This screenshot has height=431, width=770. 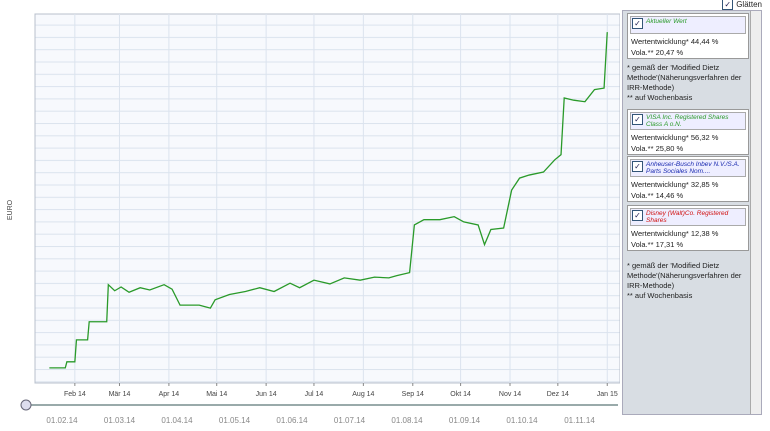 I want to click on slider-label: 01.08.14, so click(x=407, y=420).